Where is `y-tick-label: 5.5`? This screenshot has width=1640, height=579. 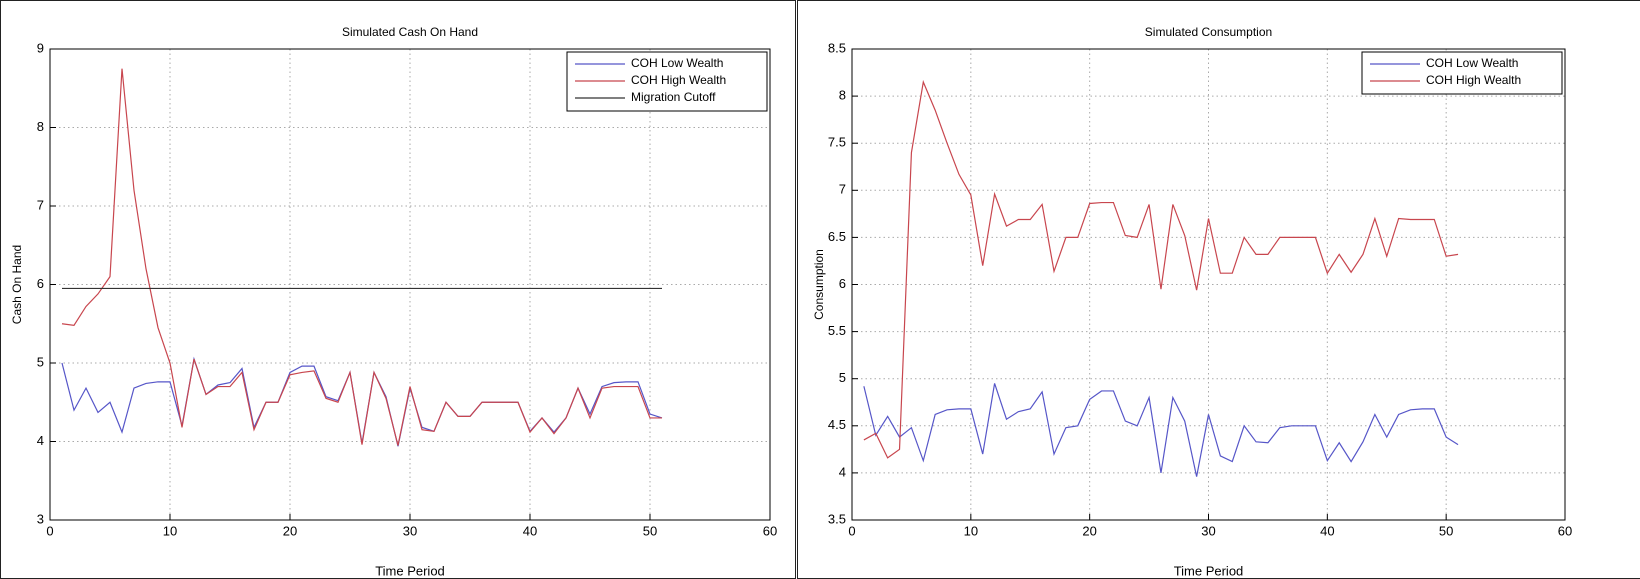
y-tick-label: 5.5 is located at coordinates (837, 330).